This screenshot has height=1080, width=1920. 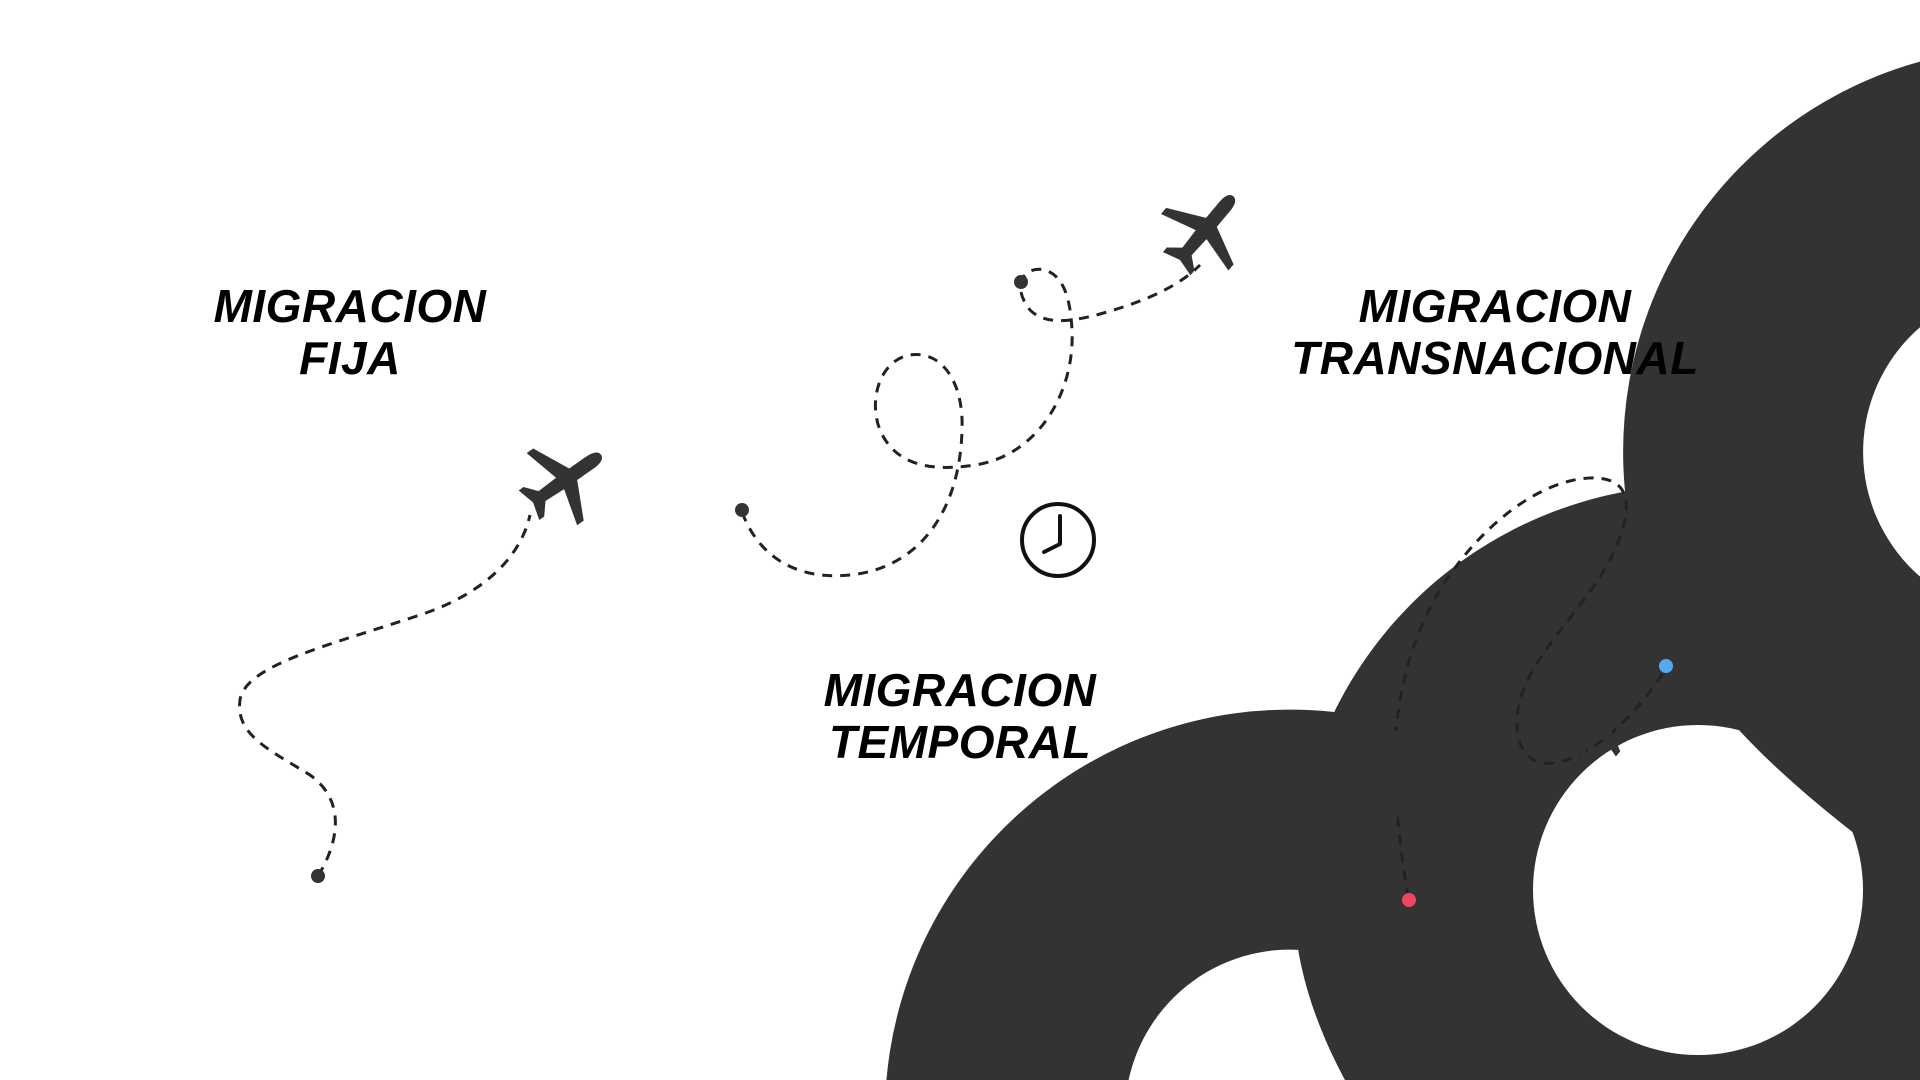 What do you see at coordinates (742, 510) in the screenshot?
I see `route-temporal-start-dot` at bounding box center [742, 510].